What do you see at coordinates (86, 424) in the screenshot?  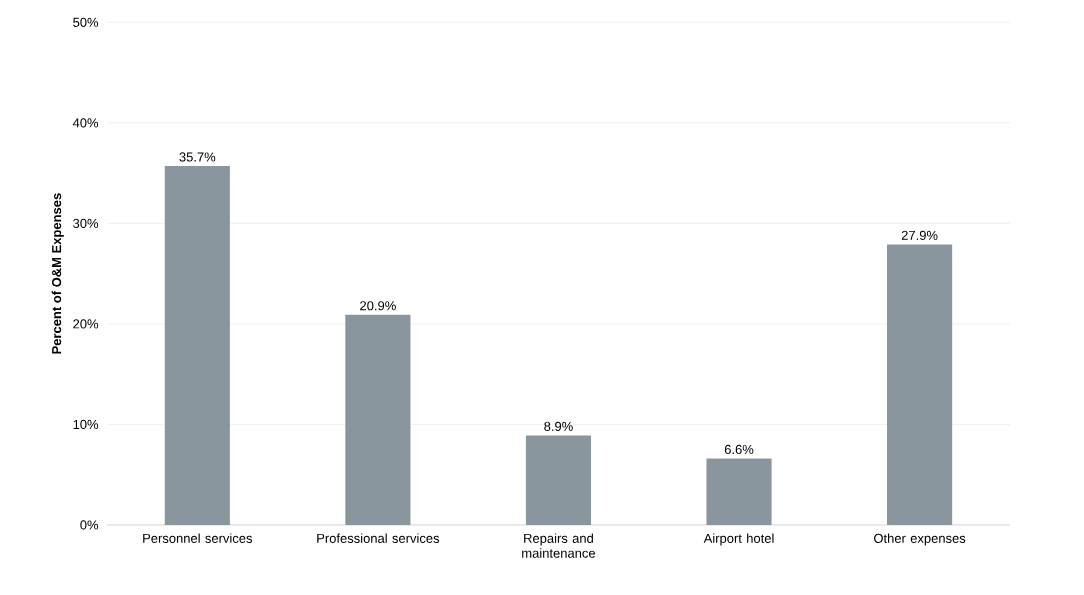 I see `y-tick-label: 10%` at bounding box center [86, 424].